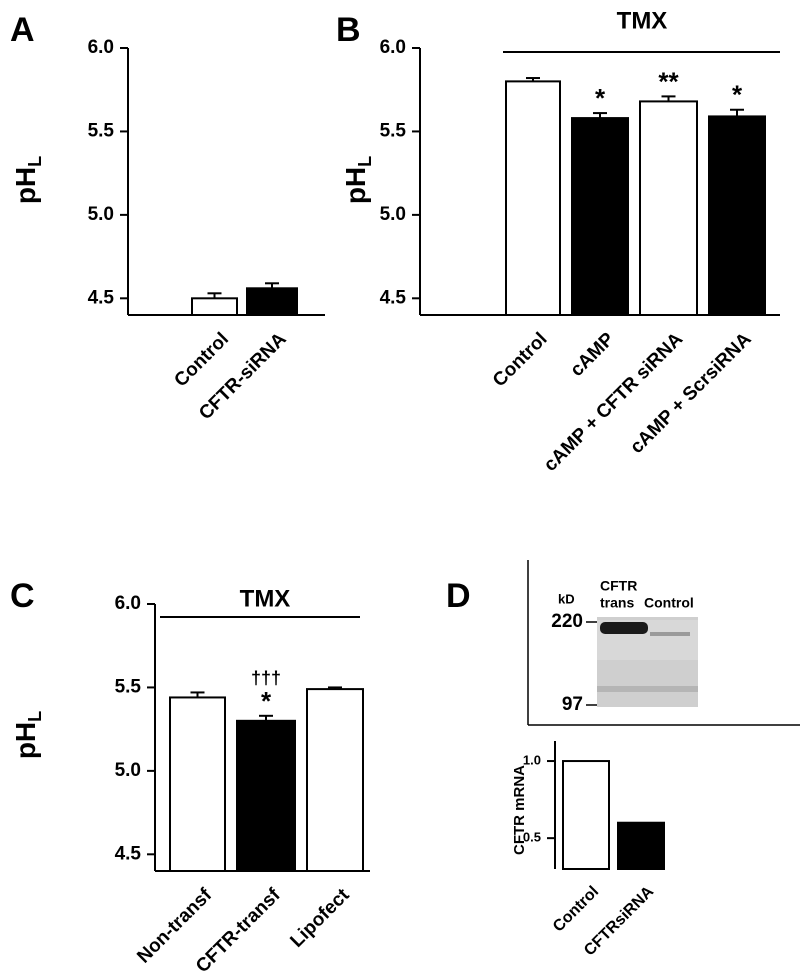 This screenshot has height=972, width=809. What do you see at coordinates (22, 596) in the screenshot?
I see `panel-label: C` at bounding box center [22, 596].